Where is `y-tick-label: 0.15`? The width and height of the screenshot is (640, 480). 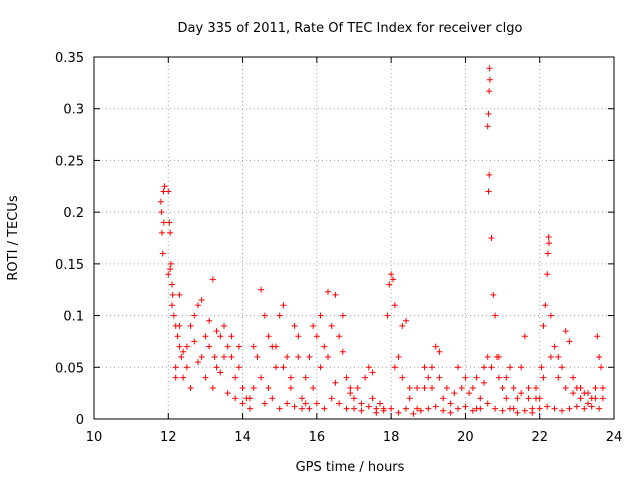
y-tick-label: 0.15 is located at coordinates (69, 265).